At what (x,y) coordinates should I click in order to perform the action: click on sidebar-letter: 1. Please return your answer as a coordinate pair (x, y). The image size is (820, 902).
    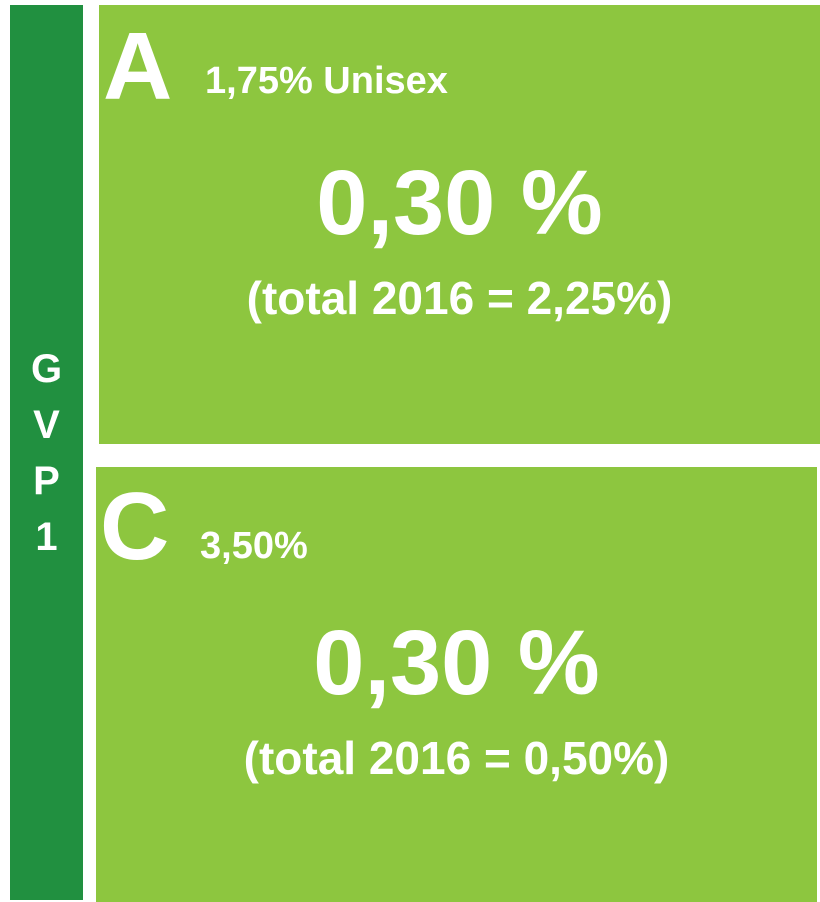
    Looking at the image, I should click on (46, 536).